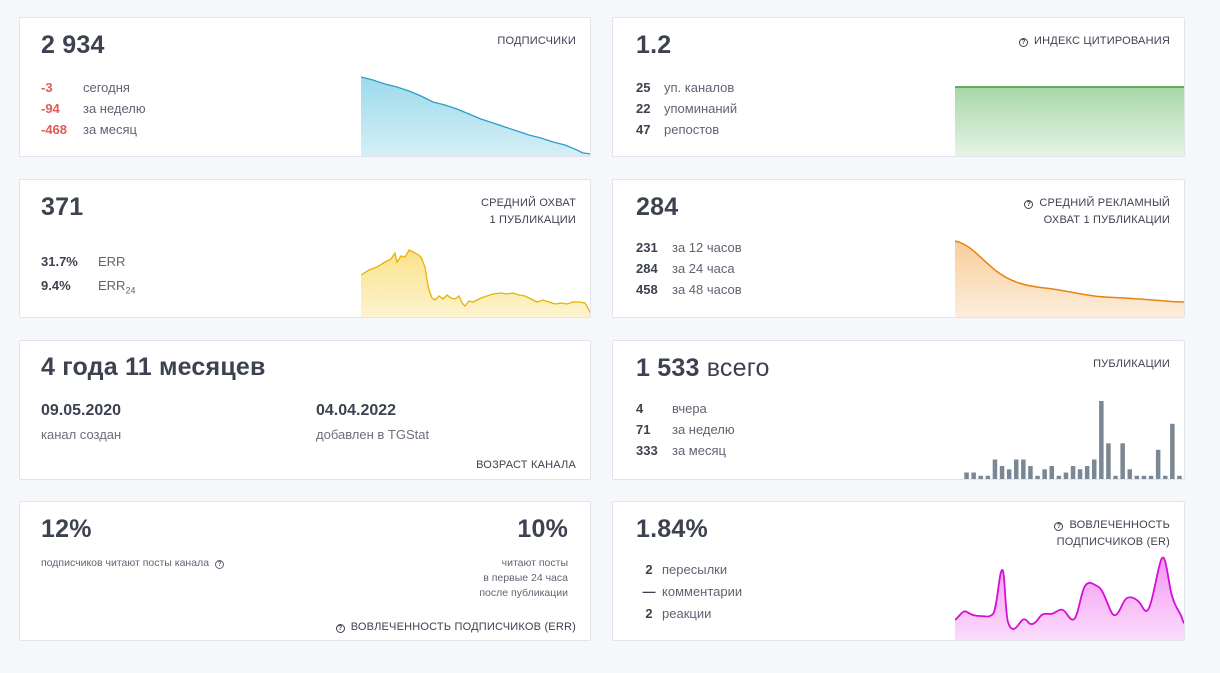 This screenshot has height=673, width=1220. Describe the element at coordinates (542, 529) in the screenshot. I see `err-right-value: 10%` at that location.